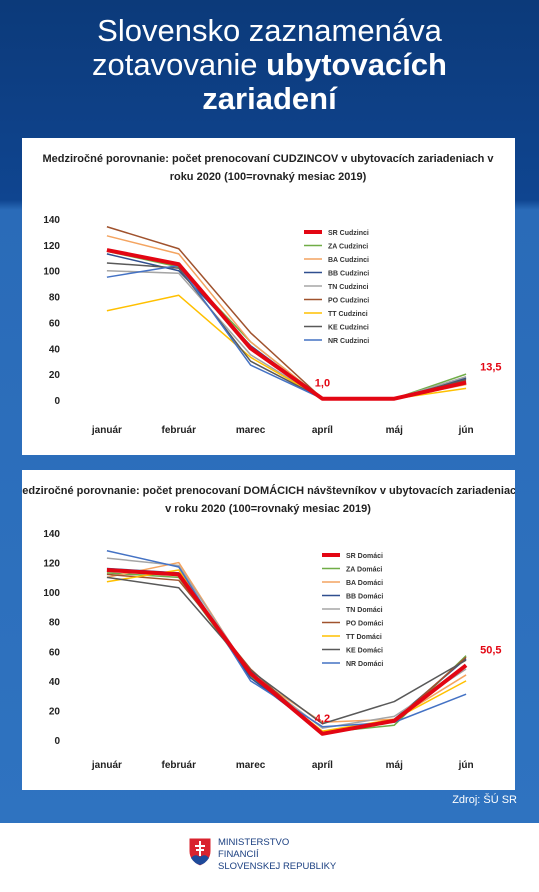  I want to click on legend-label: BA Domáci, so click(364, 583).